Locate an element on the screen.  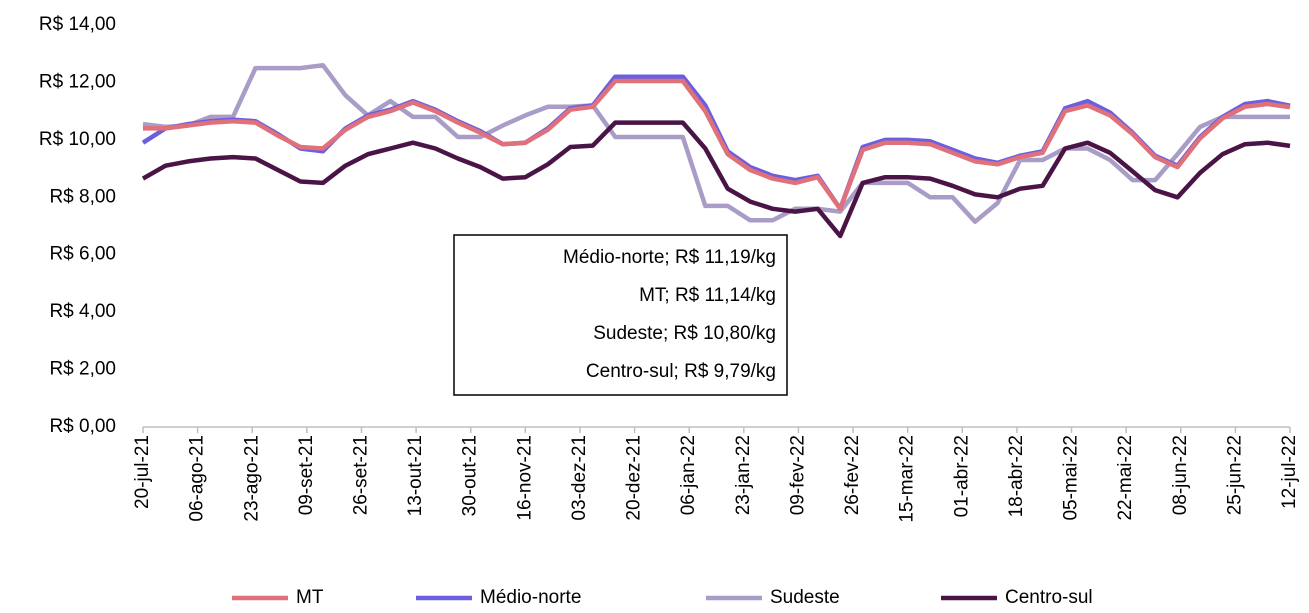
x-tick-label: 30-out-21 is located at coordinates (470, 475).